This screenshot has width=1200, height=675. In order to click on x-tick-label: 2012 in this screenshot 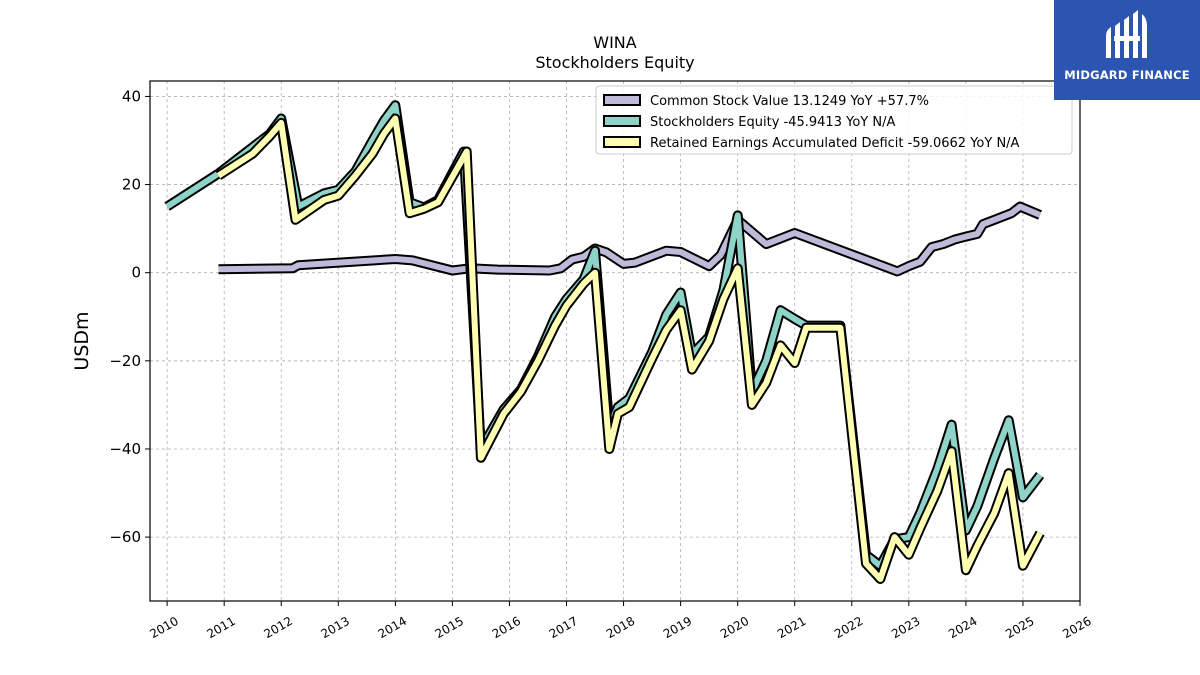, I will do `click(277, 627)`.